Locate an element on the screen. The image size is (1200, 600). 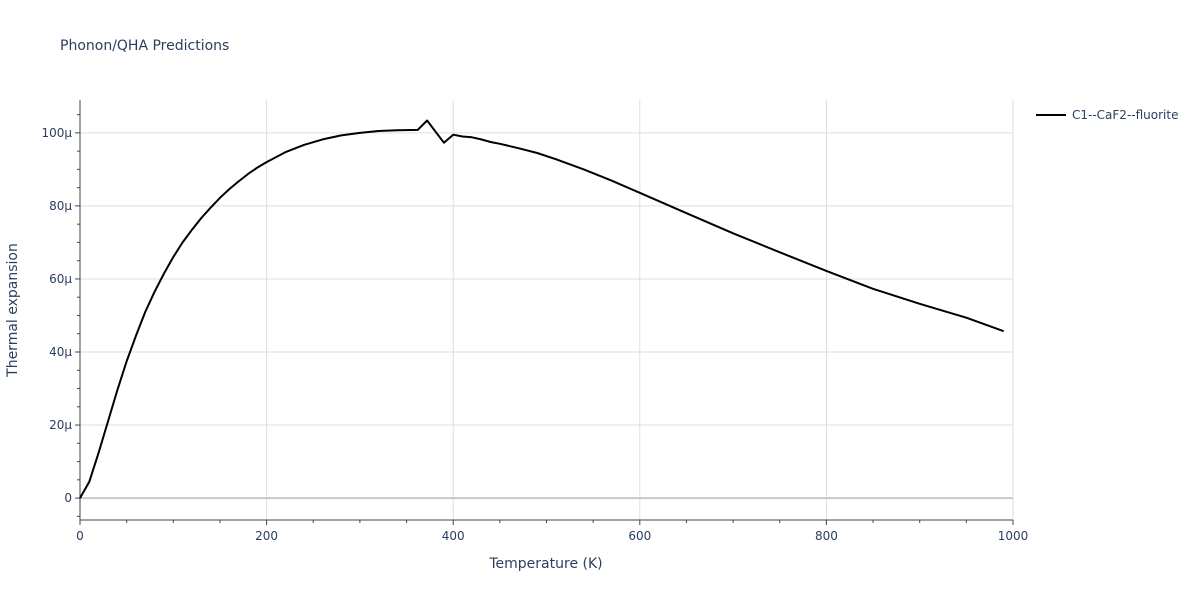
y-tick-label: 80μ is located at coordinates (60, 206).